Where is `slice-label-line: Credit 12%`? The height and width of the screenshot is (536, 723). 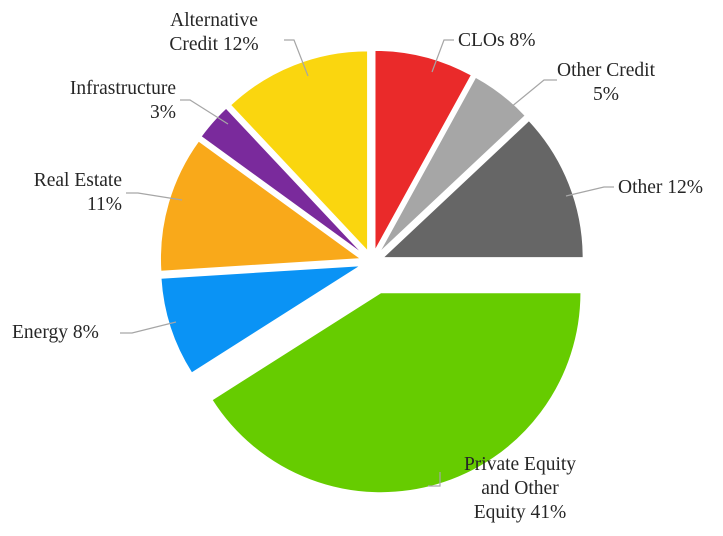 slice-label-line: Credit 12% is located at coordinates (213, 44).